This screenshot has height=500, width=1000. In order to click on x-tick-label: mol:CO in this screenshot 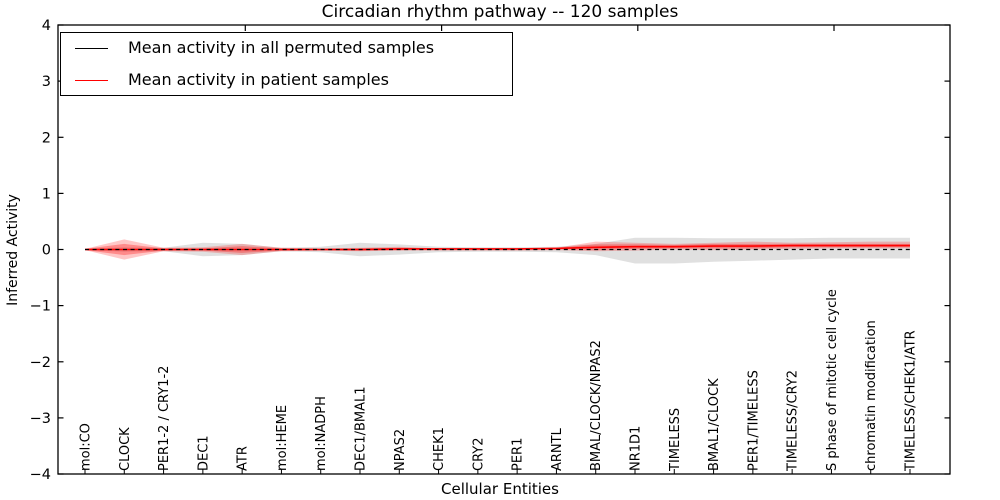, I will do `click(86, 447)`.